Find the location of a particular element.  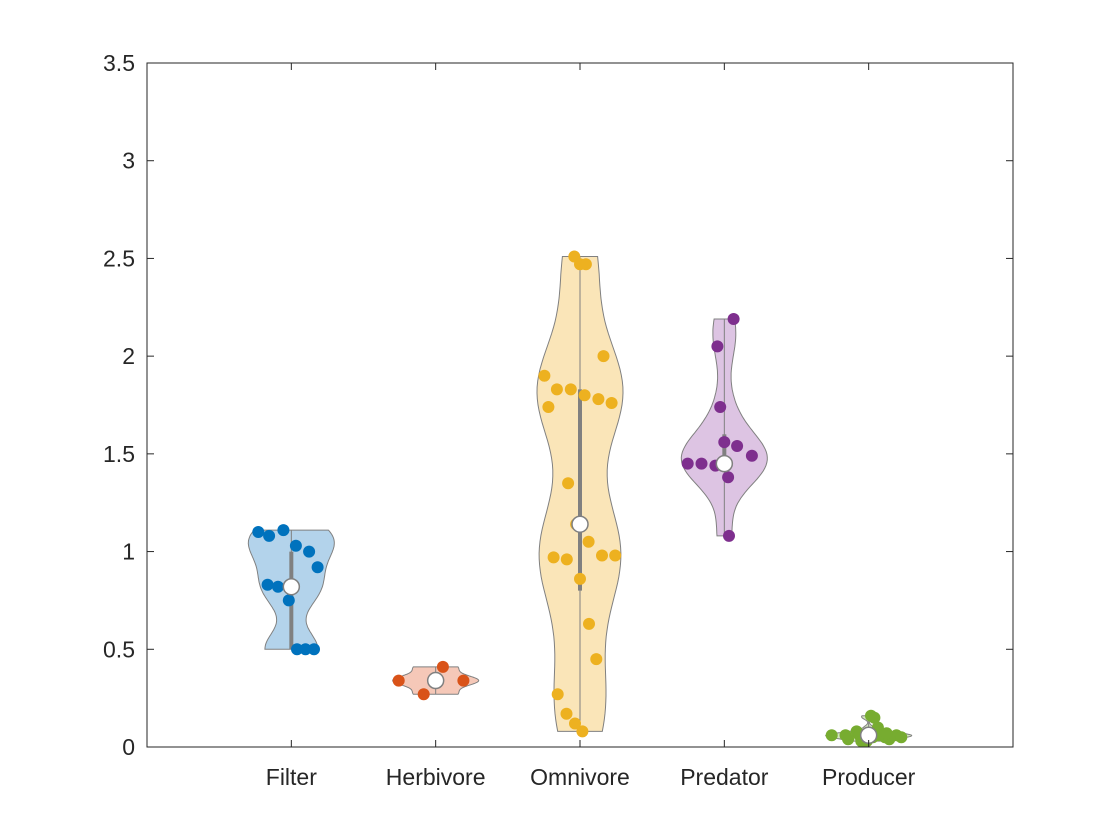

y-tick-label: 1.5 is located at coordinates (119, 454).